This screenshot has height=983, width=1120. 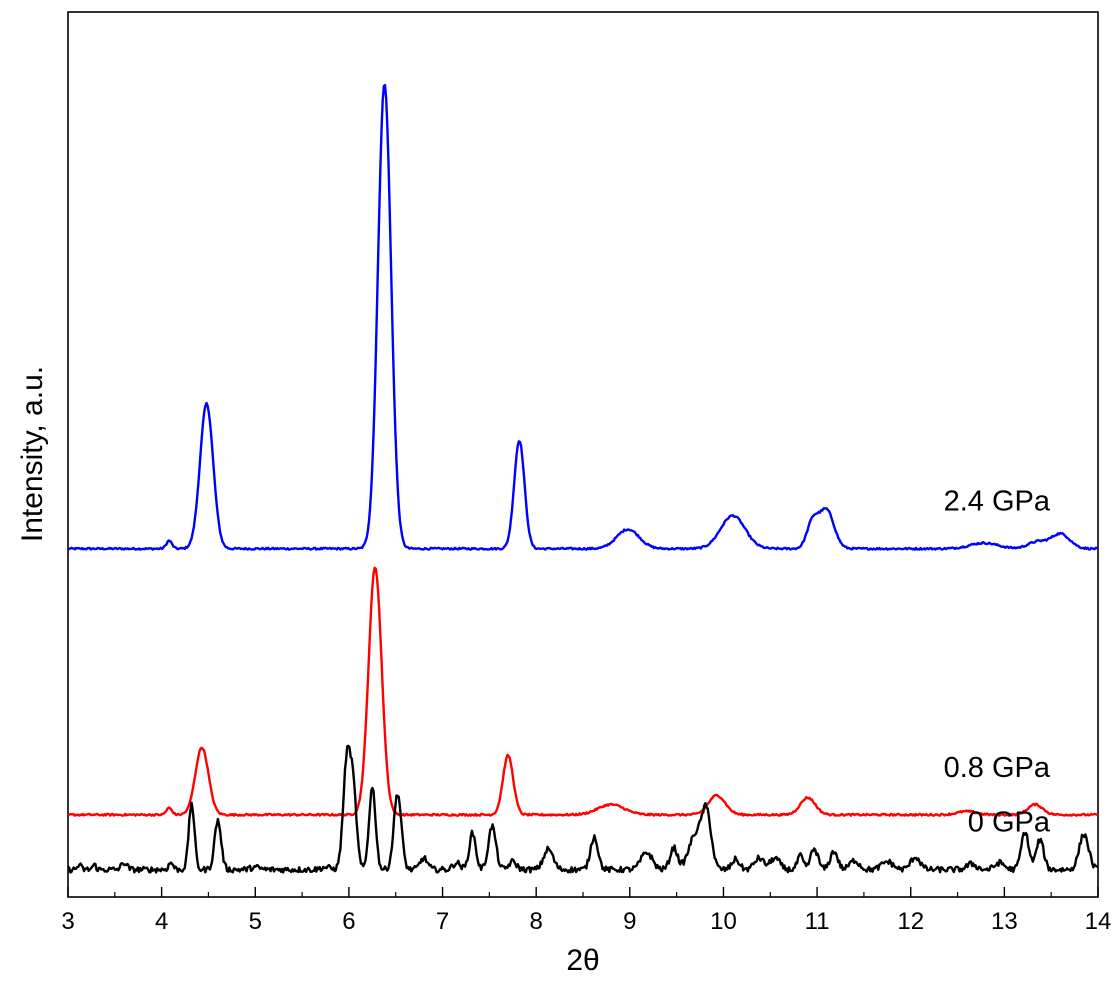 What do you see at coordinates (997, 768) in the screenshot?
I see `series-label: 0.8 GPa` at bounding box center [997, 768].